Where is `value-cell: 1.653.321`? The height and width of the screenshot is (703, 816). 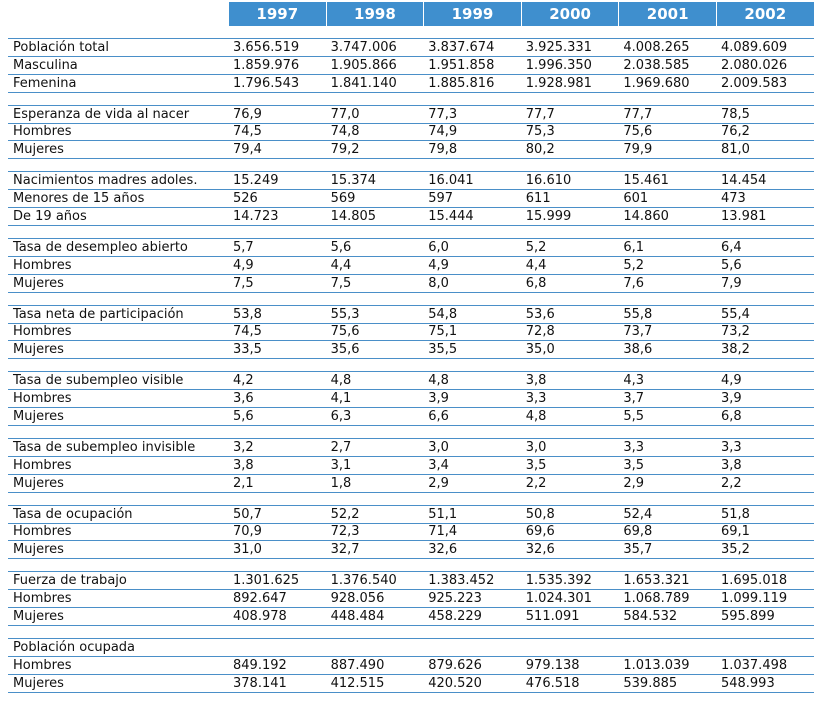 value-cell: 1.653.321 is located at coordinates (656, 581).